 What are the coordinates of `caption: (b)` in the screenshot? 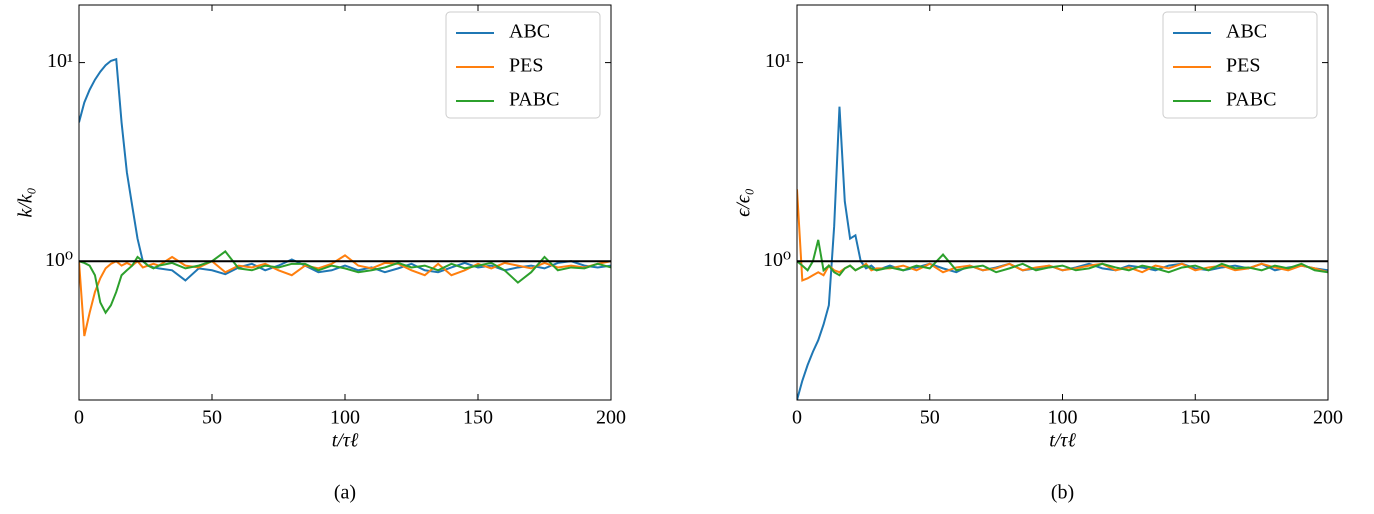 It's located at (1062, 493).